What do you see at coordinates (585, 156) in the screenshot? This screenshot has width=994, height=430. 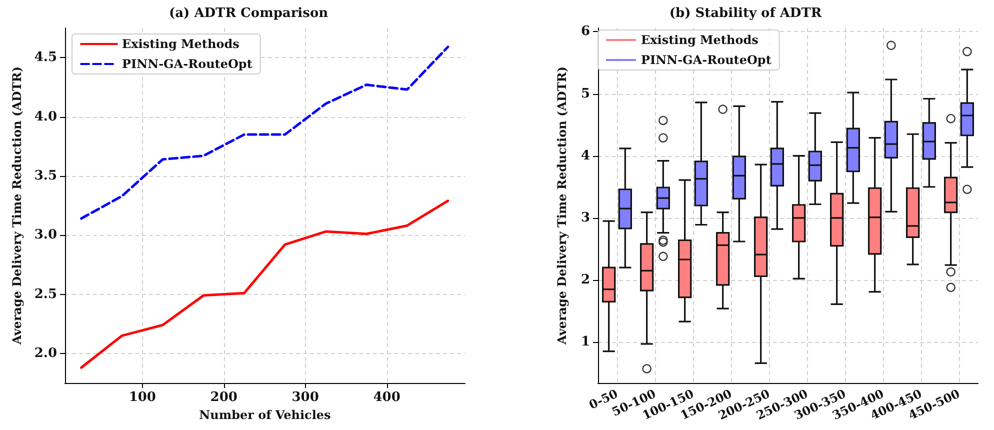 I see `y-tick-label: 4` at bounding box center [585, 156].